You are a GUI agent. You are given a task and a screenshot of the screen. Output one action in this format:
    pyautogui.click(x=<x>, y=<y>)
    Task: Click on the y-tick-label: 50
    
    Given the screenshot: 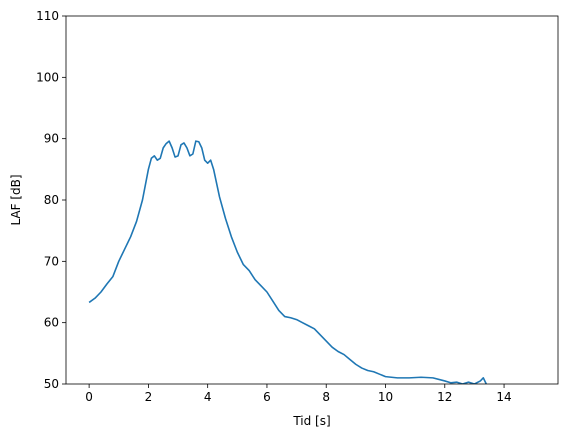 What is the action you would take?
    pyautogui.click(x=51, y=384)
    